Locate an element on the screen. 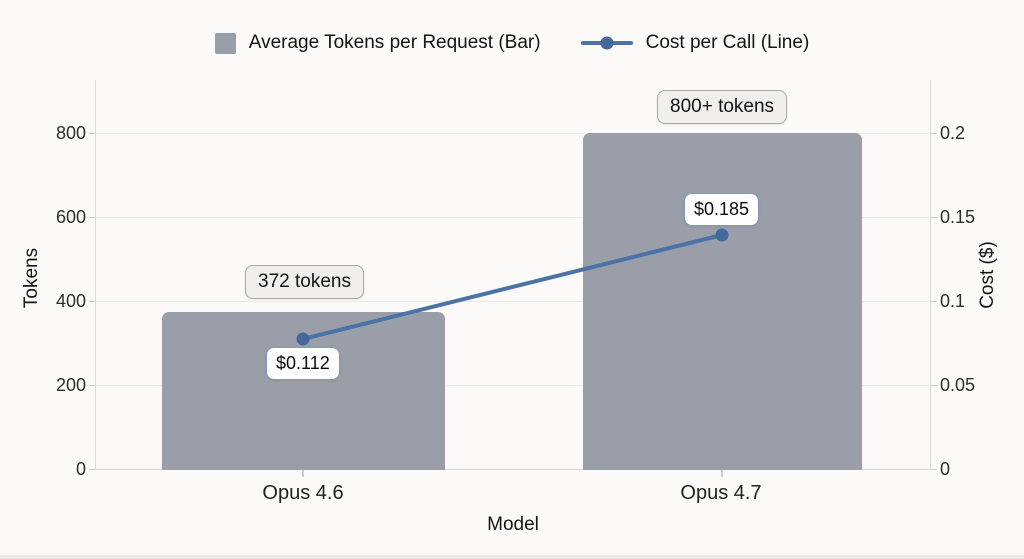 This screenshot has width=1024, height=559. bar-legend-swatch-icon is located at coordinates (225, 43).